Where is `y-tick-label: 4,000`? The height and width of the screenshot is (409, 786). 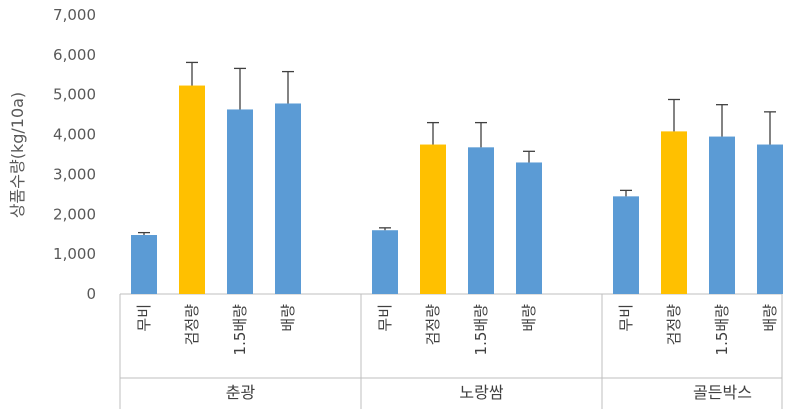 y-tick-label: 4,000 is located at coordinates (74, 135).